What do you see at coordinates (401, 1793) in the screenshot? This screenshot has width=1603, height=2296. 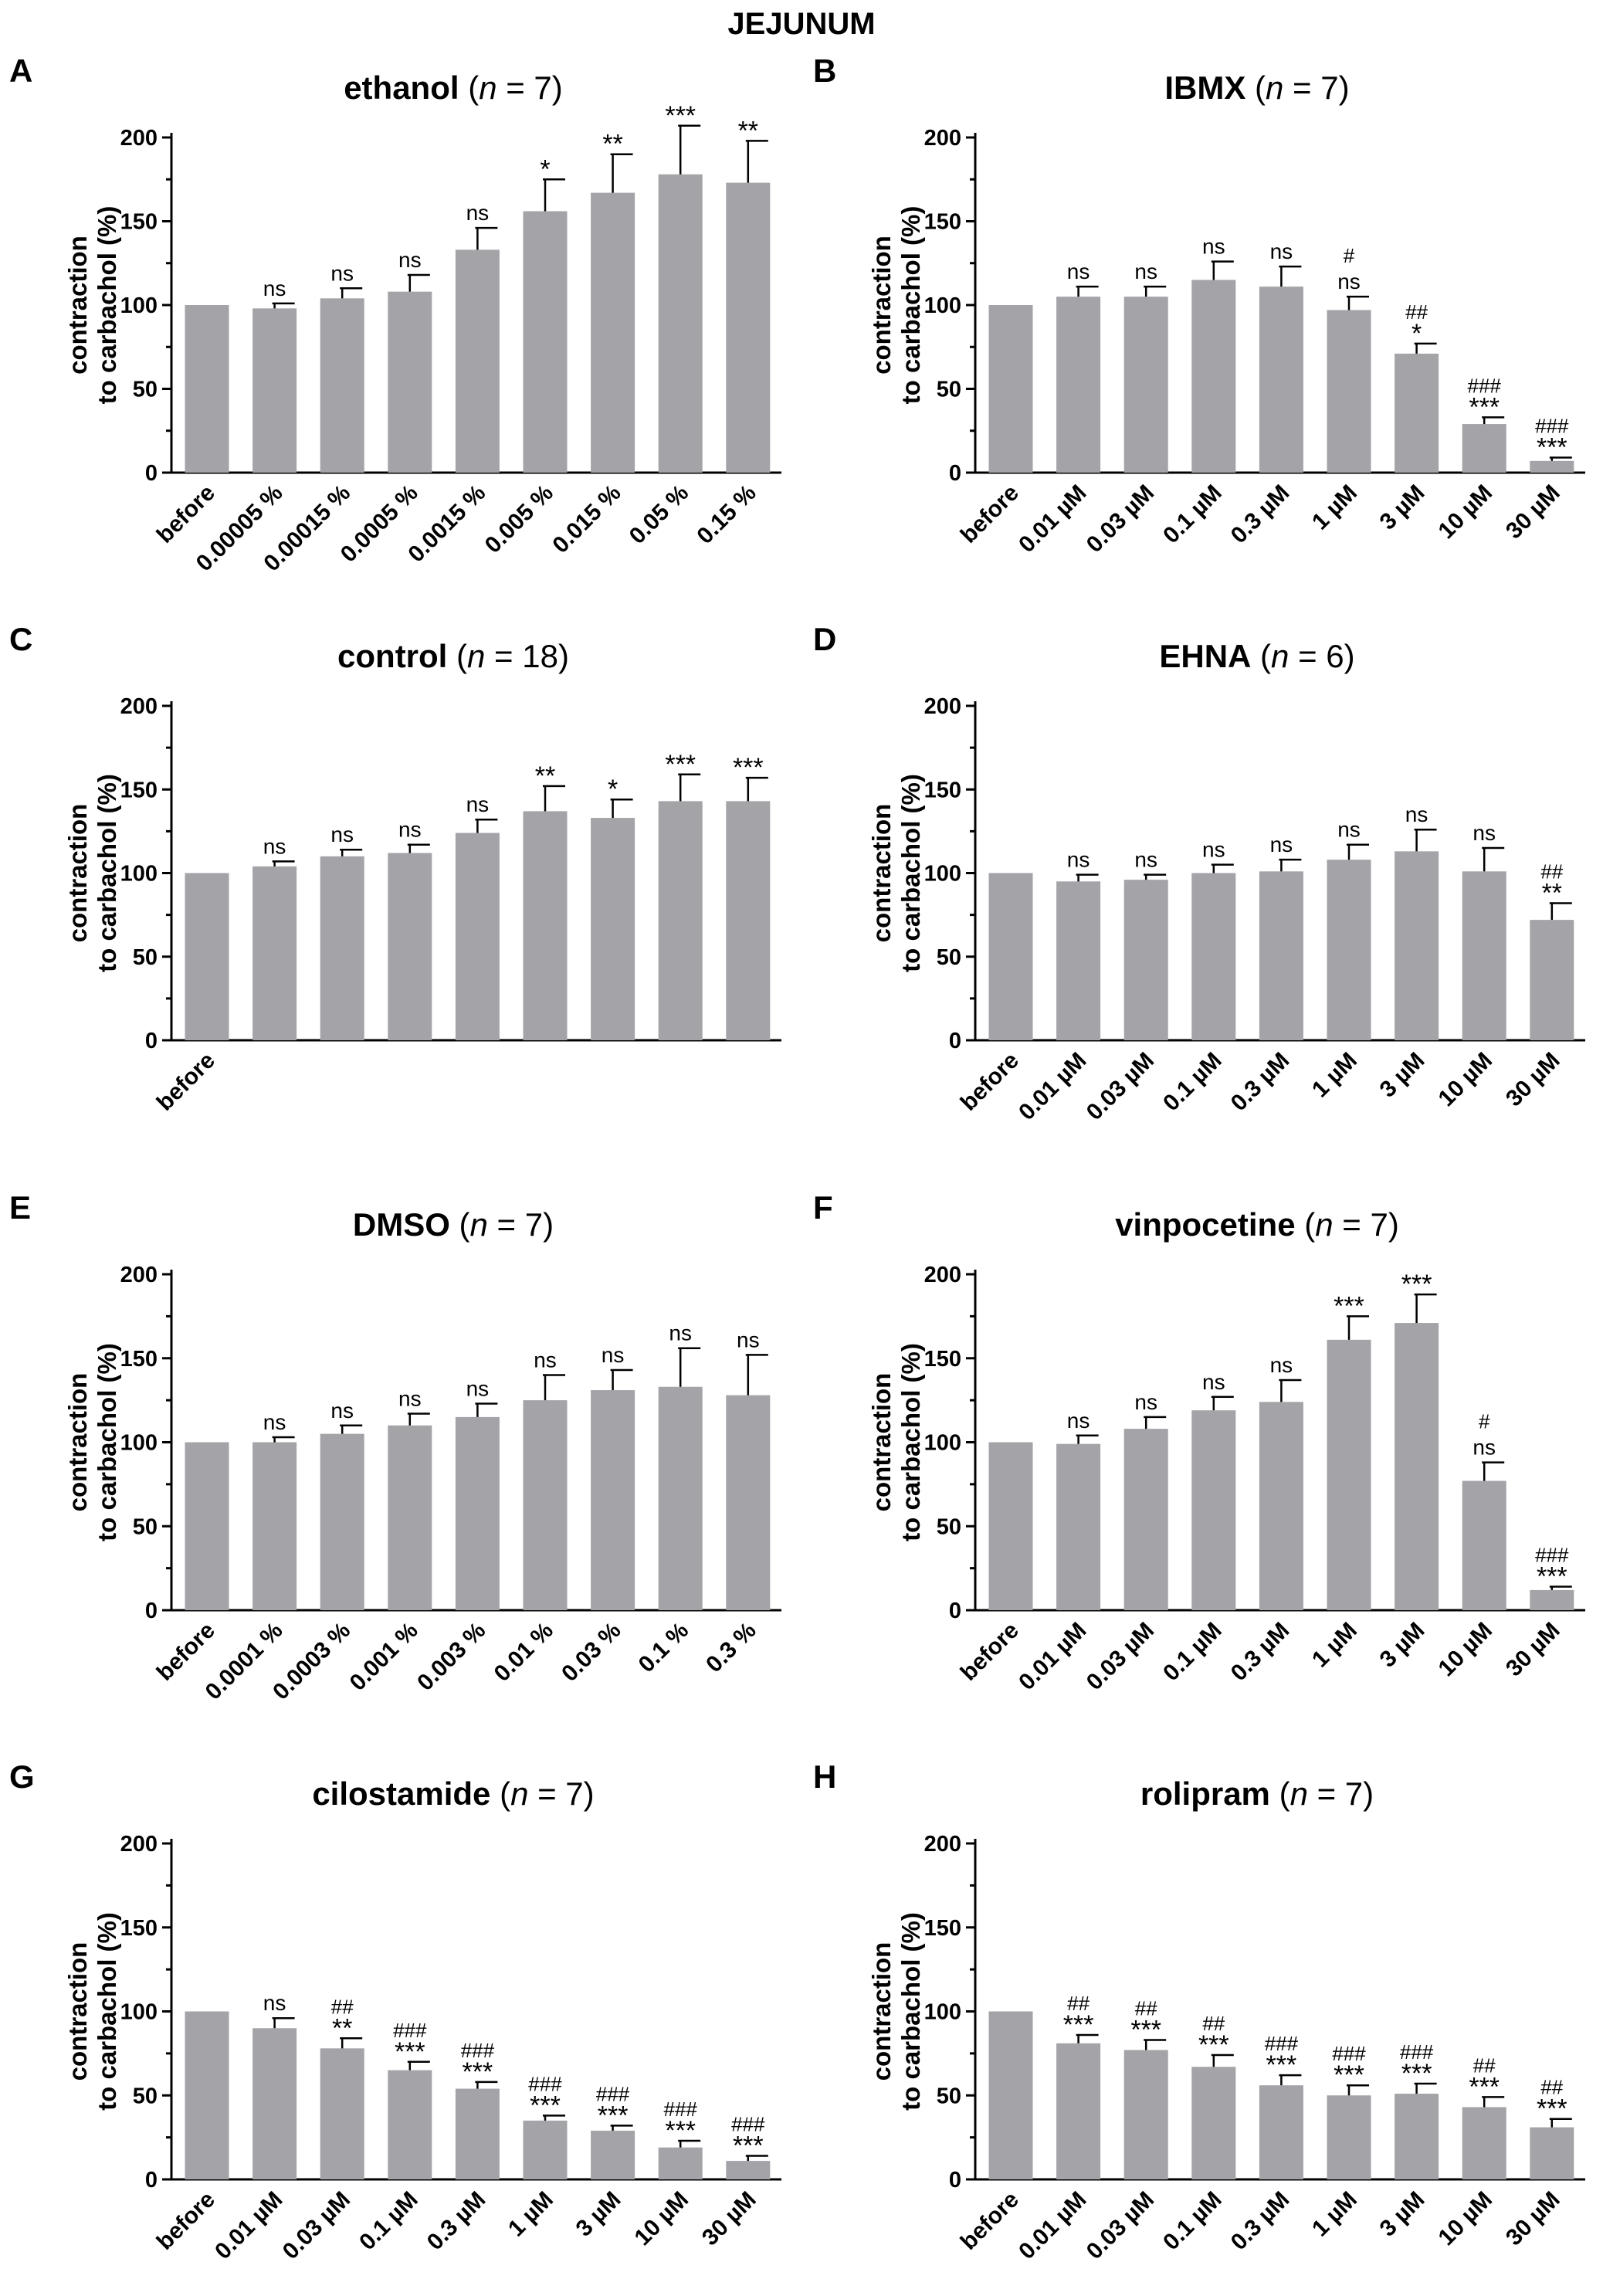 I see `title-drug: cilostamide` at bounding box center [401, 1793].